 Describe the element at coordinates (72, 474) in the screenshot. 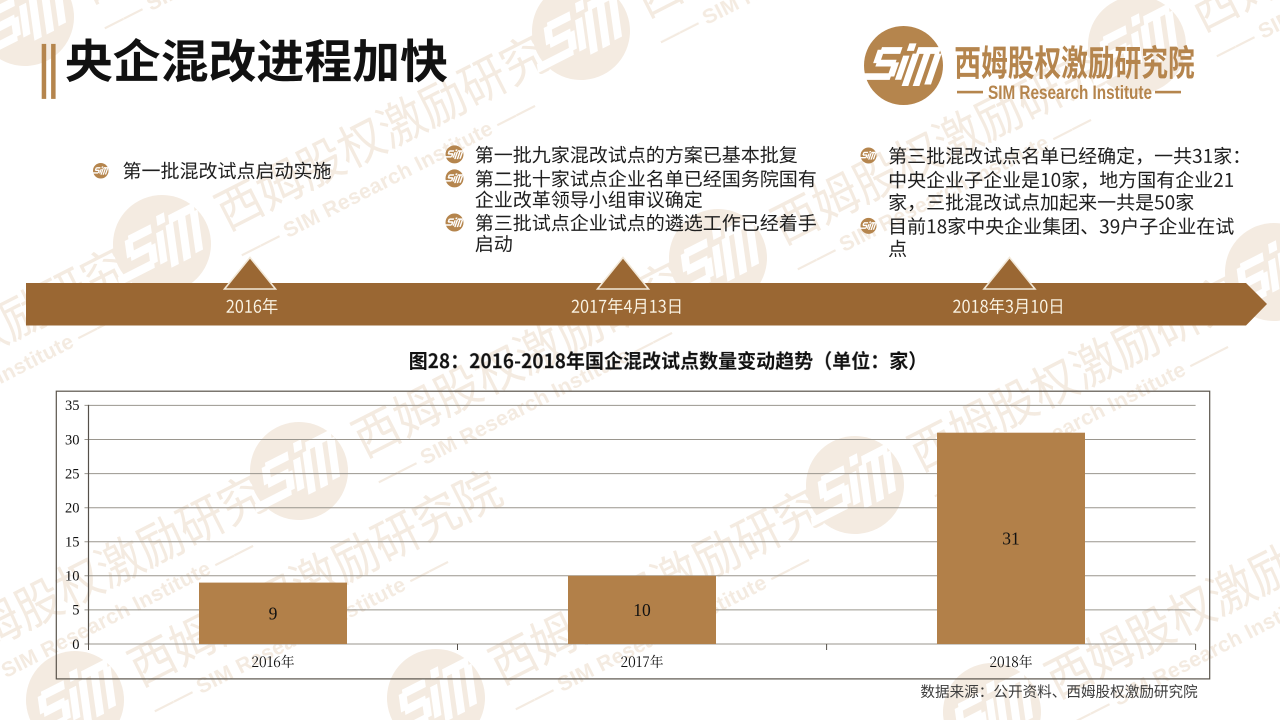

I see `svg-text: 25` at that location.